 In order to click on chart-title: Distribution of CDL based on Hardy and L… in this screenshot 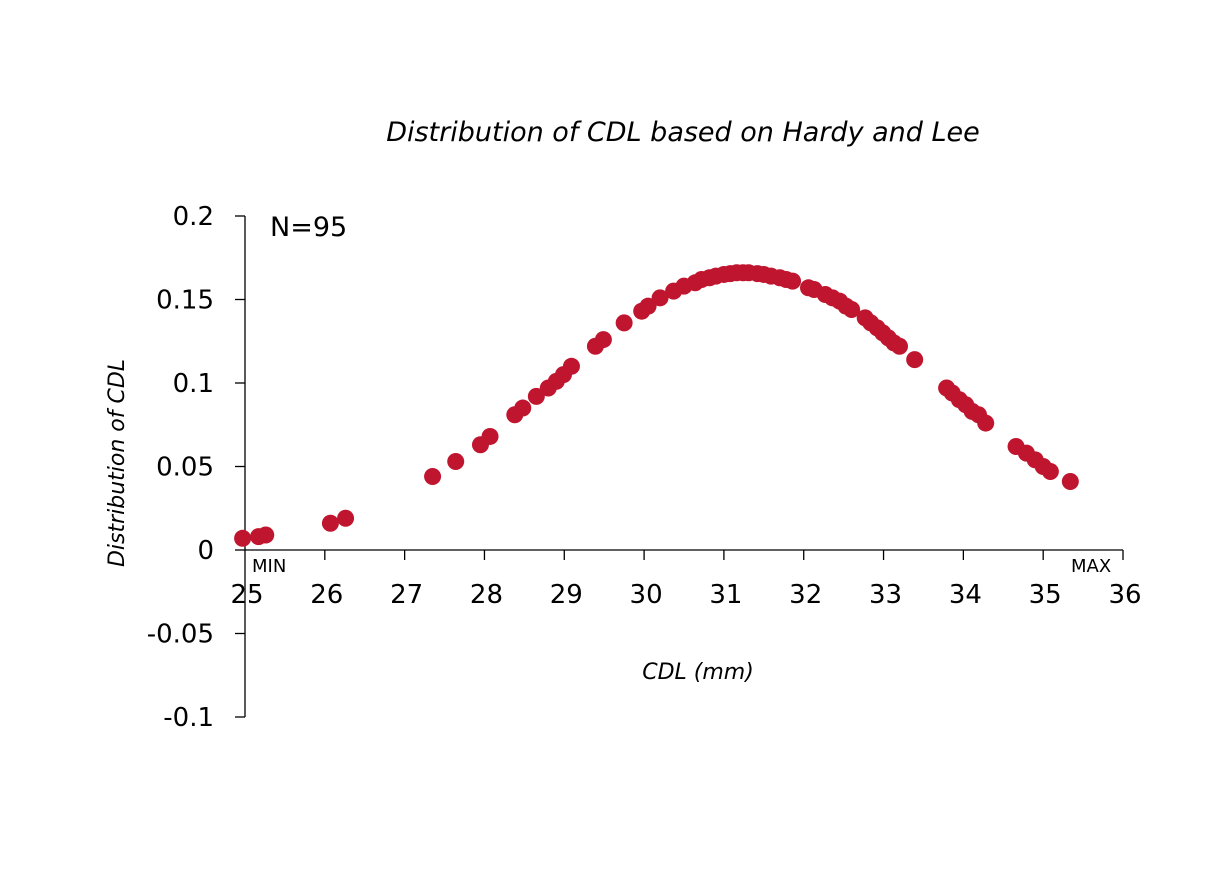, I will do `click(683, 132)`.